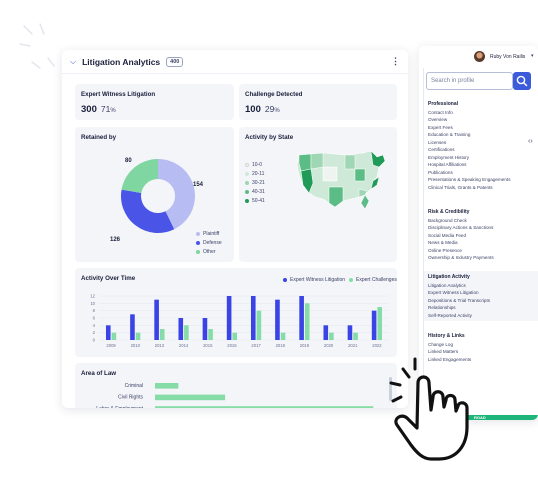 The width and height of the screenshot is (538, 488). Describe the element at coordinates (440, 172) in the screenshot. I see `sidebar-item-publications: Publications` at that location.